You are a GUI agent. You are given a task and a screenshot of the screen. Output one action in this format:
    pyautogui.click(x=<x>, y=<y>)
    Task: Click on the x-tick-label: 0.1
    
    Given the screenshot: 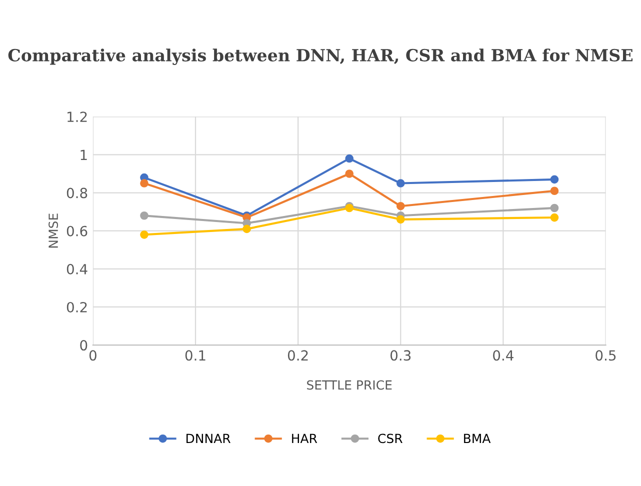 What is the action you would take?
    pyautogui.click(x=195, y=355)
    